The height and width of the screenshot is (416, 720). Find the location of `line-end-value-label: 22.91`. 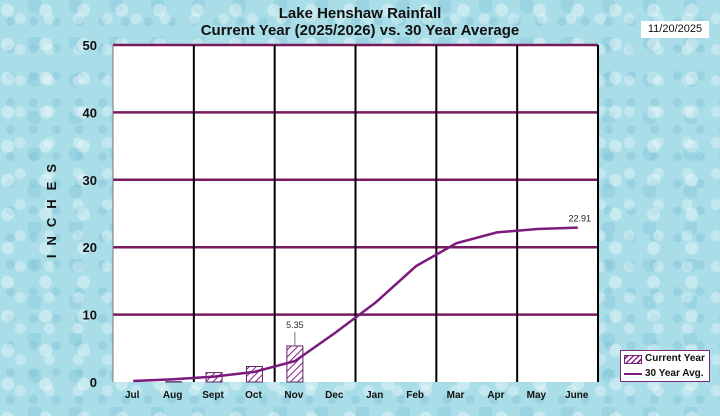

line-end-value-label: 22.91 is located at coordinates (580, 219).